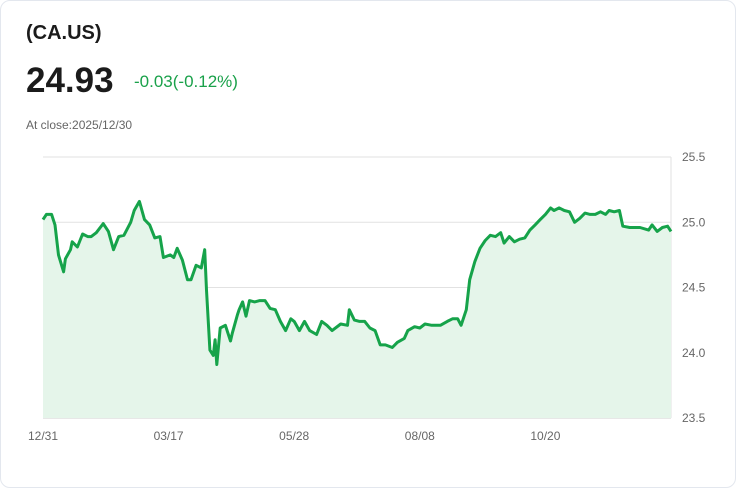 The width and height of the screenshot is (736, 488). What do you see at coordinates (186, 81) in the screenshot?
I see `price-change: -0.03(-0.12%)` at bounding box center [186, 81].